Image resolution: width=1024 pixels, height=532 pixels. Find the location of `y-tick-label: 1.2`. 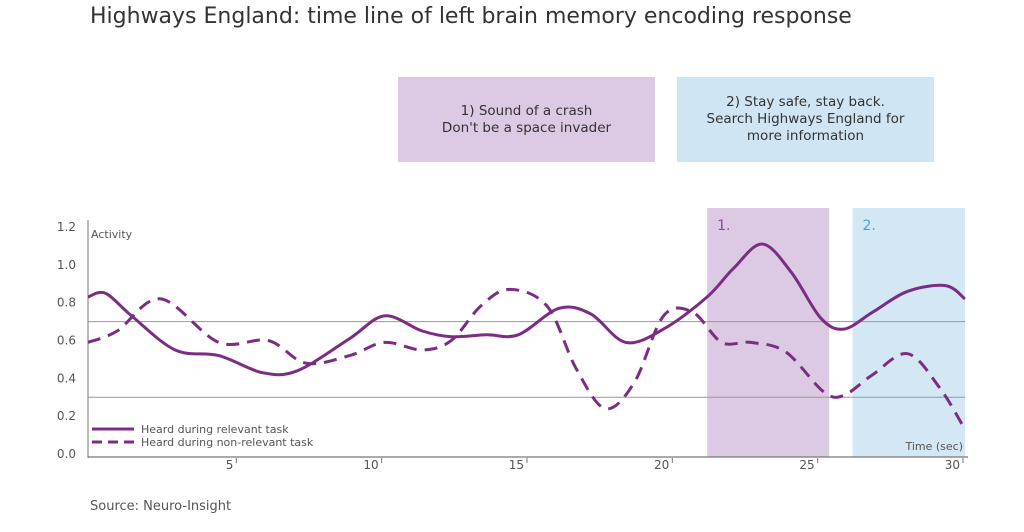

y-tick-label: 1.2 is located at coordinates (66, 227).